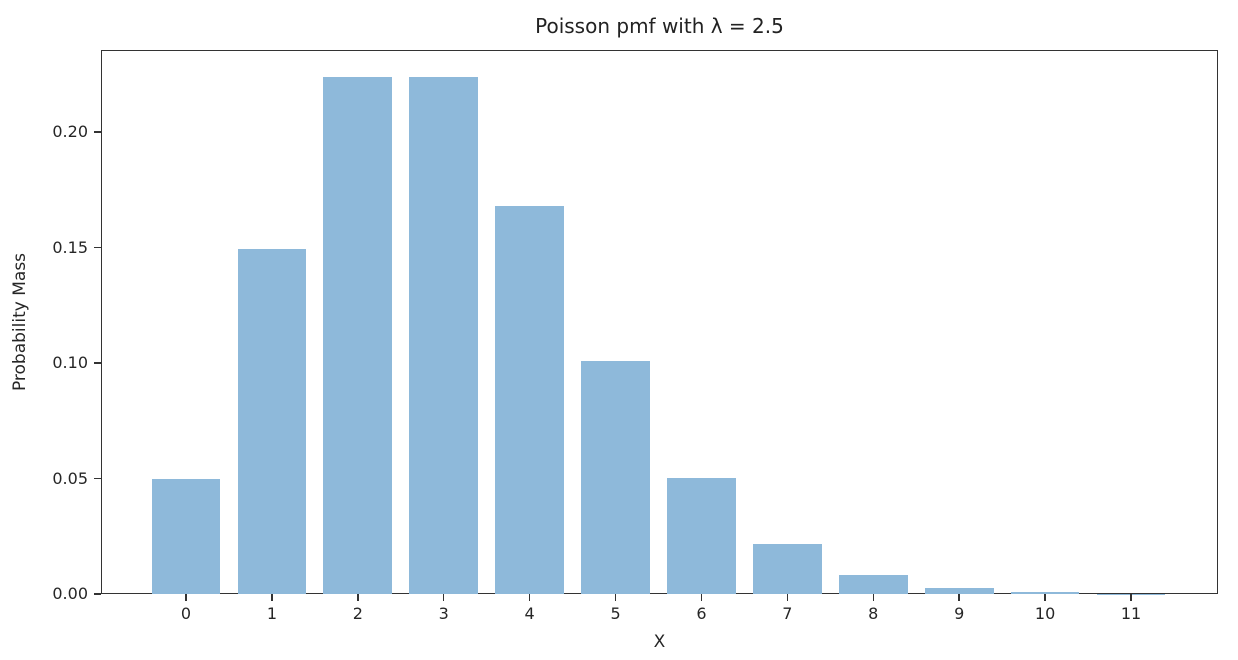  What do you see at coordinates (1045, 613) in the screenshot?
I see `x-tick-label: 10` at bounding box center [1045, 613].